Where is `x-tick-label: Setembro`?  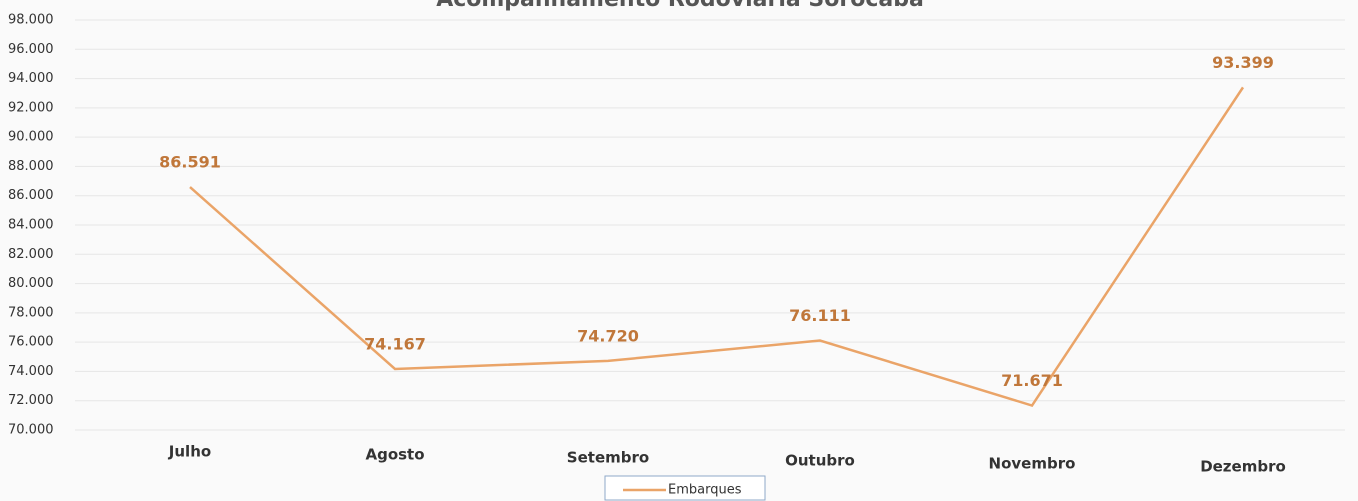
x-tick-label: Setembro is located at coordinates (608, 458).